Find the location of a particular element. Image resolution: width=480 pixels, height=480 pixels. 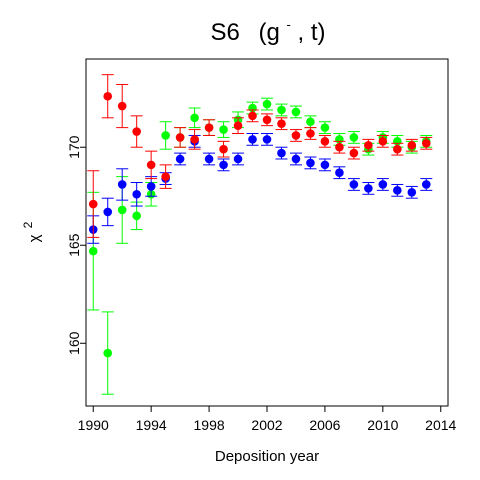

x-tick-label: 2014 is located at coordinates (440, 425).